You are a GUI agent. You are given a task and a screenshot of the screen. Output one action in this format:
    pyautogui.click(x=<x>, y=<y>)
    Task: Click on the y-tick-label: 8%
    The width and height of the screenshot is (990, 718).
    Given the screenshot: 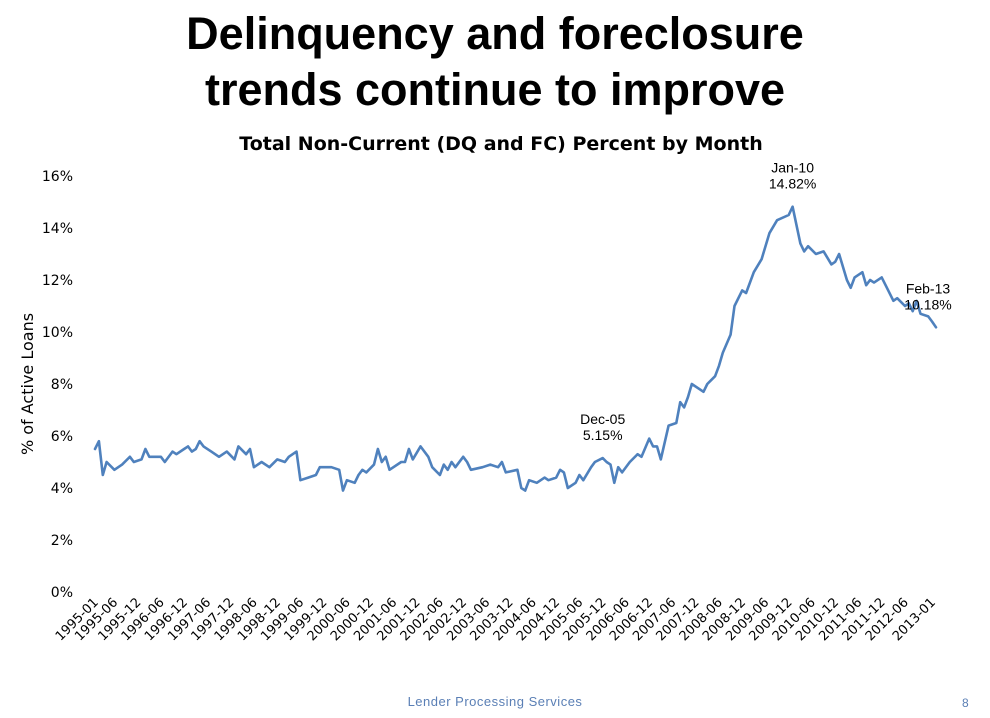 What is the action you would take?
    pyautogui.click(x=62, y=385)
    